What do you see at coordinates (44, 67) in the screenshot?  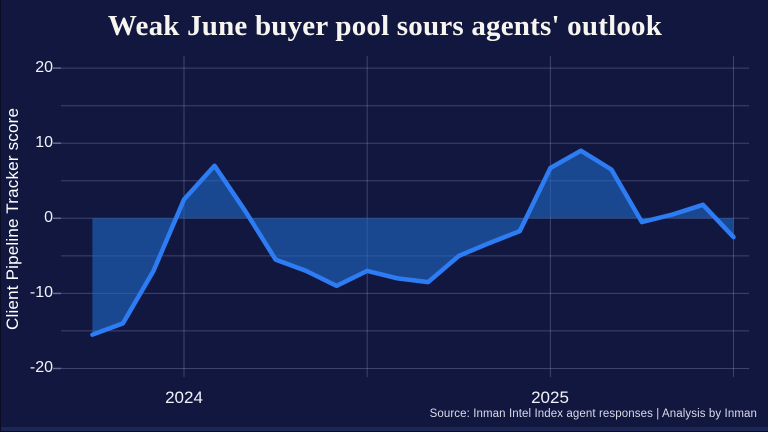 I see `y-tick-label-20: 20` at bounding box center [44, 67].